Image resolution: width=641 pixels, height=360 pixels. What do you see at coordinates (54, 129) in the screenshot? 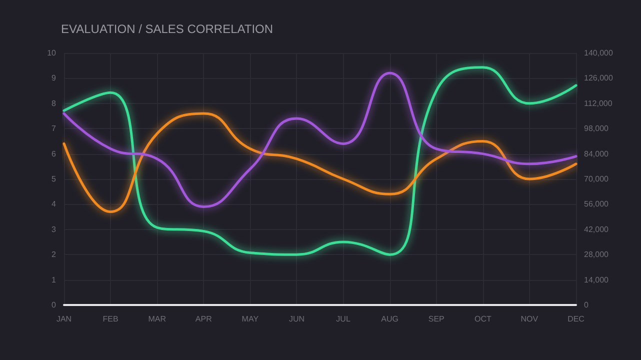
I see `y-tick-label: 7` at bounding box center [54, 129].